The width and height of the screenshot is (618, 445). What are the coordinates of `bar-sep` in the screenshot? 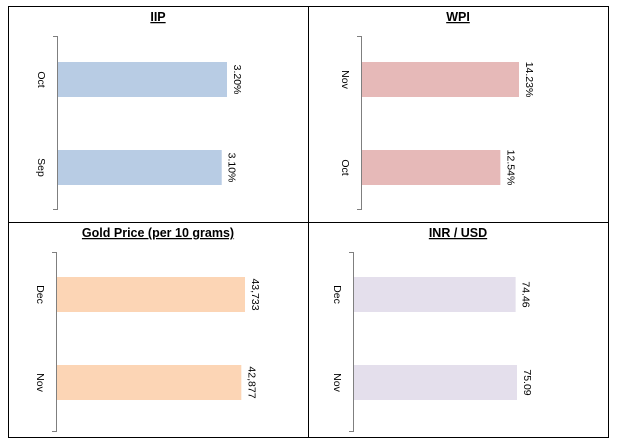 It's located at (140, 167).